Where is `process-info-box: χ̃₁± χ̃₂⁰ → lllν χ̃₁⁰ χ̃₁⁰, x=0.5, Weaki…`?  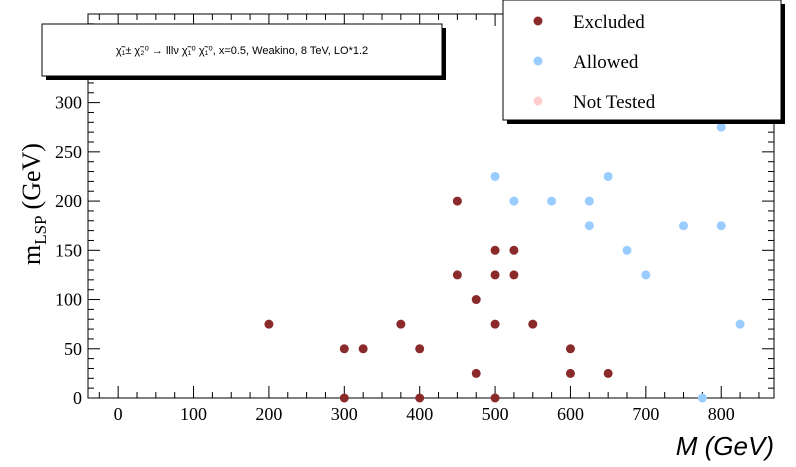
process-info-box: χ̃₁± χ̃₂⁰ → lllν χ̃₁⁰ χ̃₁⁰, x=0.5, Weaki… is located at coordinates (243, 51).